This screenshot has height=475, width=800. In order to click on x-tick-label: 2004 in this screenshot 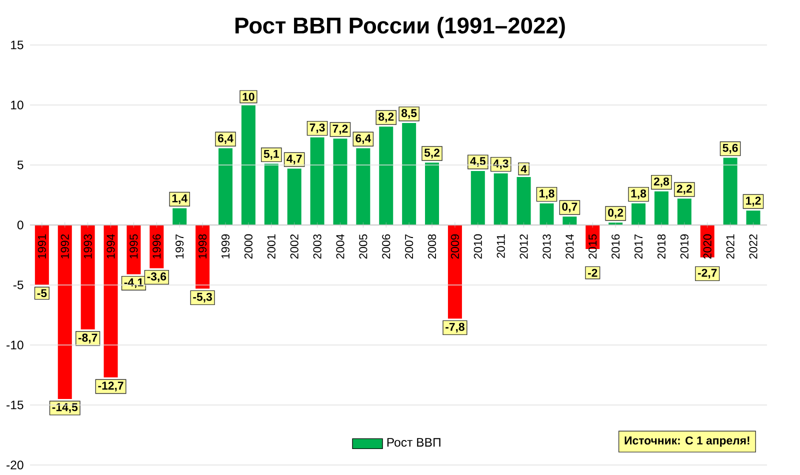, I will do `click(340, 246)`.